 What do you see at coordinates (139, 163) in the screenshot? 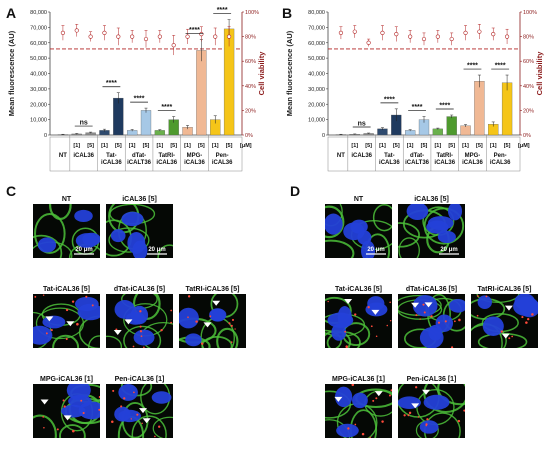
I see `group-label: iCALT36` at bounding box center [139, 163].